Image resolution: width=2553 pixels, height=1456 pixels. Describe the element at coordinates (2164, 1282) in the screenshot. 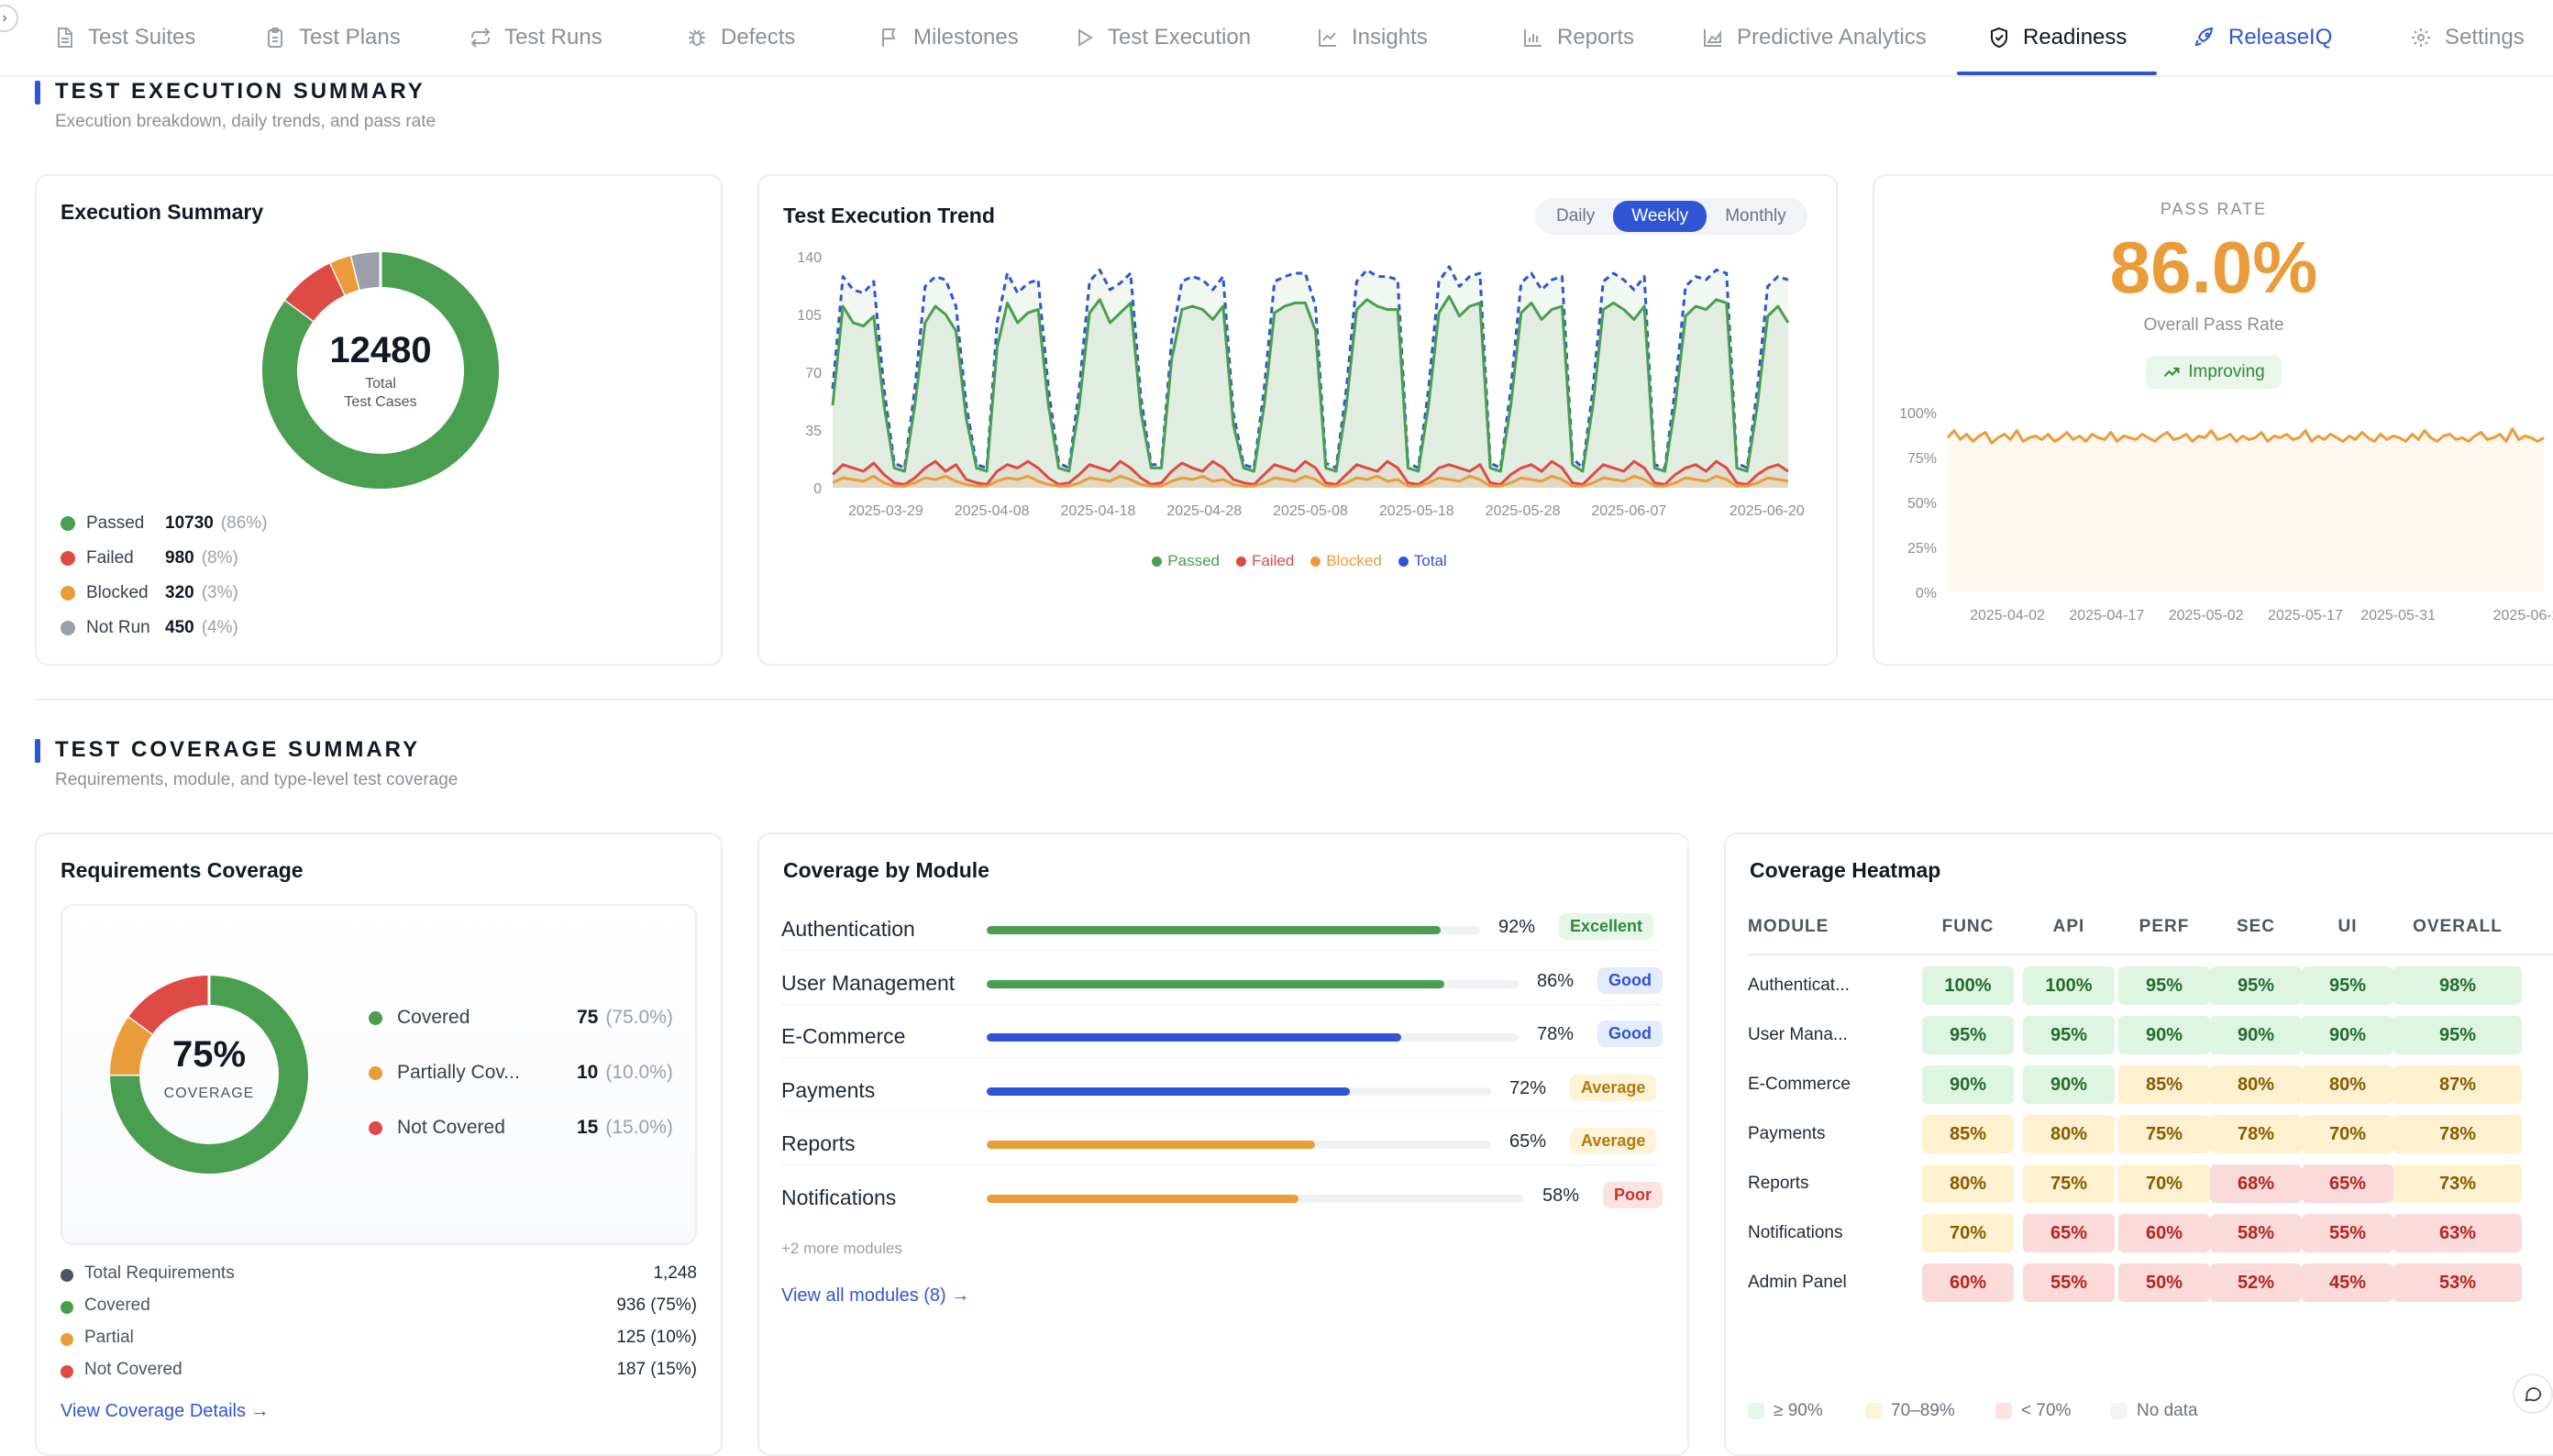

I see `heatmap-cell: 50%` at that location.